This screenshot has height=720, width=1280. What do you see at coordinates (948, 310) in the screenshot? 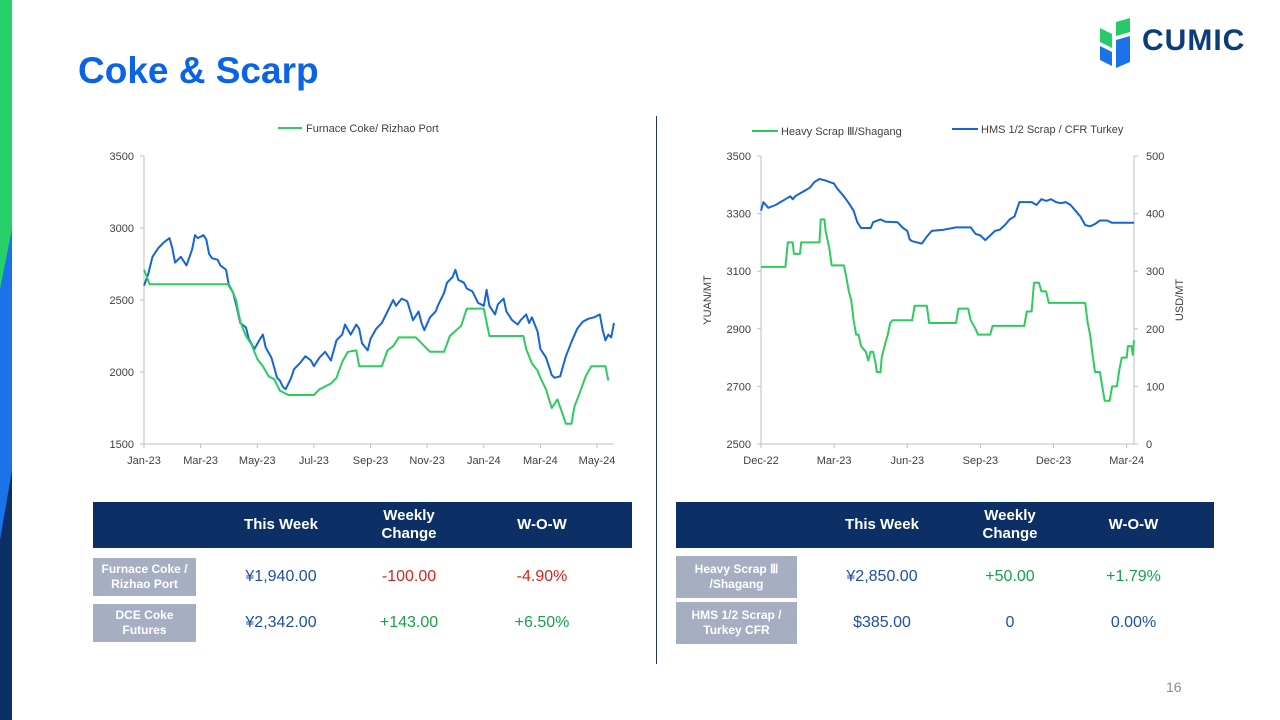
I see `series-line-heavy-scrap-shagang` at bounding box center [948, 310].